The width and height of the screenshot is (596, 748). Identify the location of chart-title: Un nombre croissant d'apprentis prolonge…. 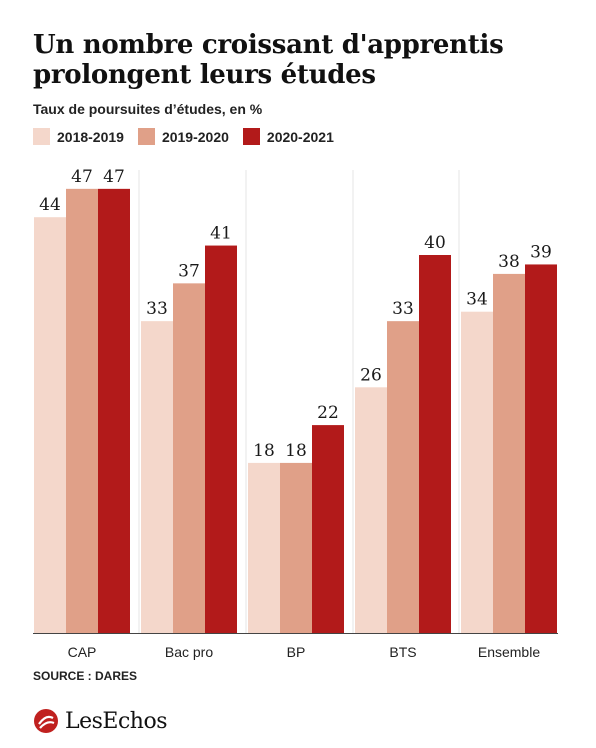
(268, 60).